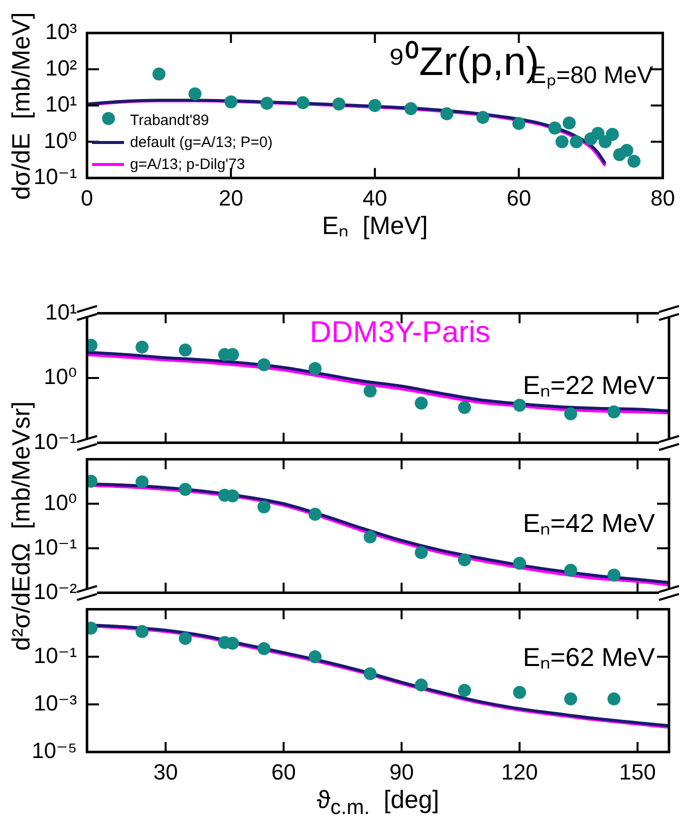 The height and width of the screenshot is (838, 683). Describe the element at coordinates (61, 67) in the screenshot. I see `y-tick-label: 10²` at that location.